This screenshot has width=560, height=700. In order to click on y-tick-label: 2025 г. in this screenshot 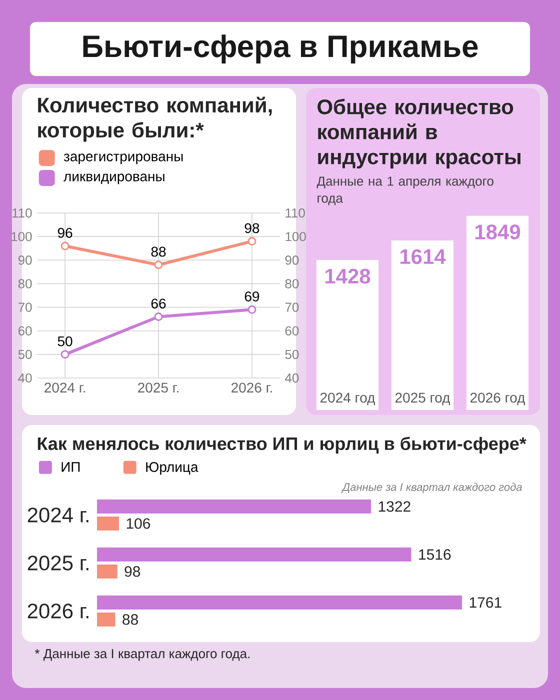, I will do `click(58, 563)`.